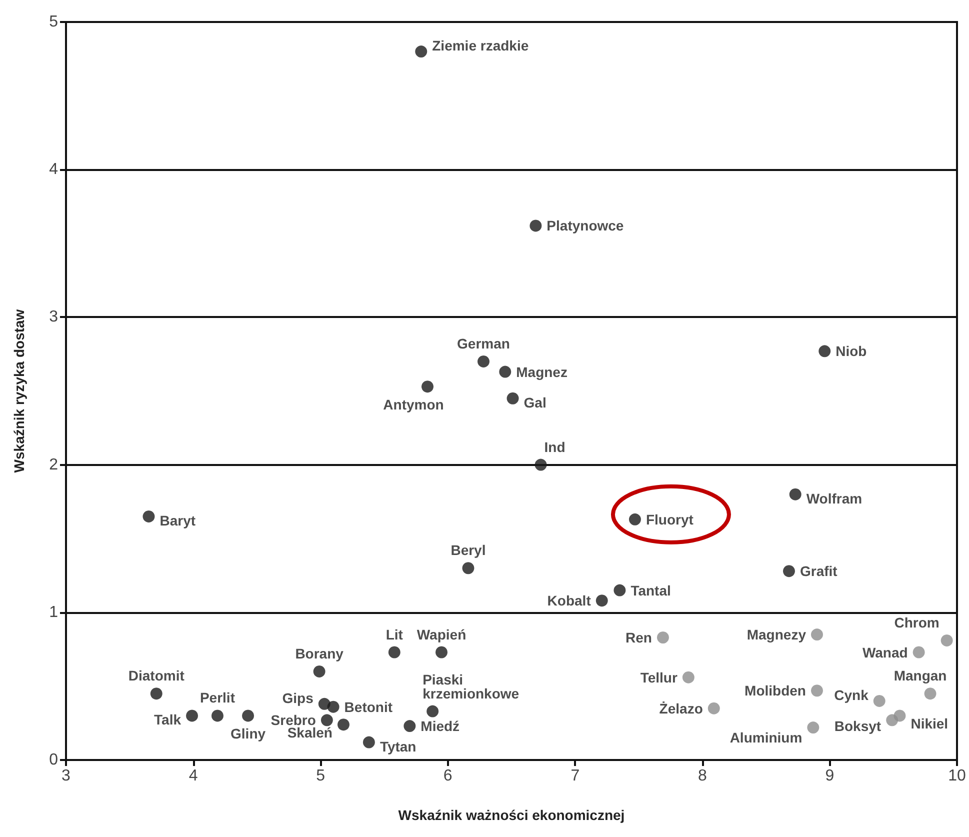 Image resolution: width=969 pixels, height=837 pixels. What do you see at coordinates (218, 698) in the screenshot?
I see `data-label: Perlit` at bounding box center [218, 698].